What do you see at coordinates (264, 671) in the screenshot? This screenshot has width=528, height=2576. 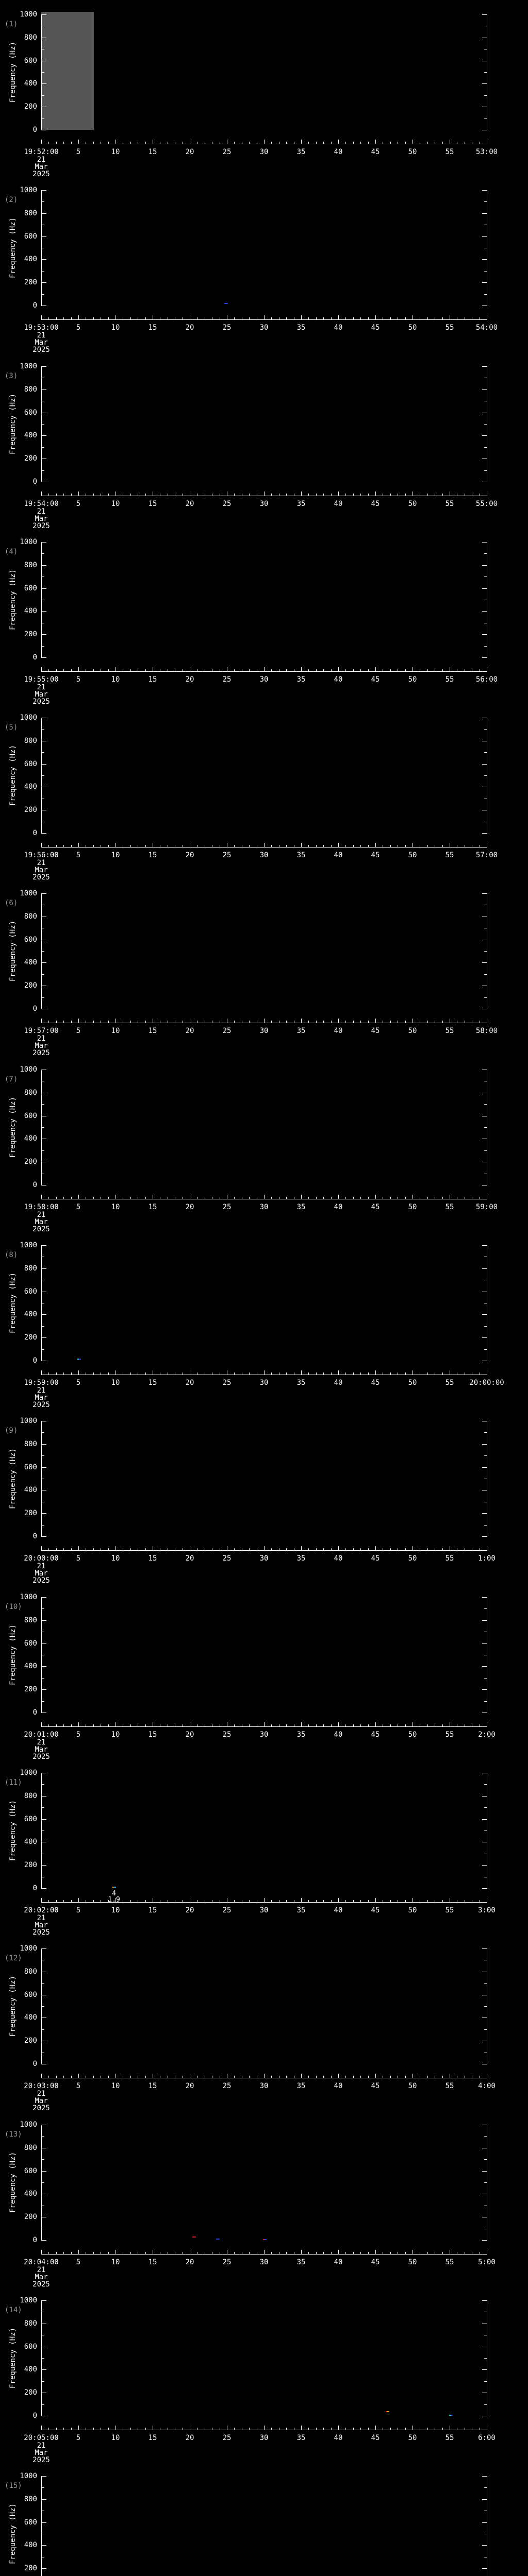 I see `x-axis-line` at bounding box center [264, 671].